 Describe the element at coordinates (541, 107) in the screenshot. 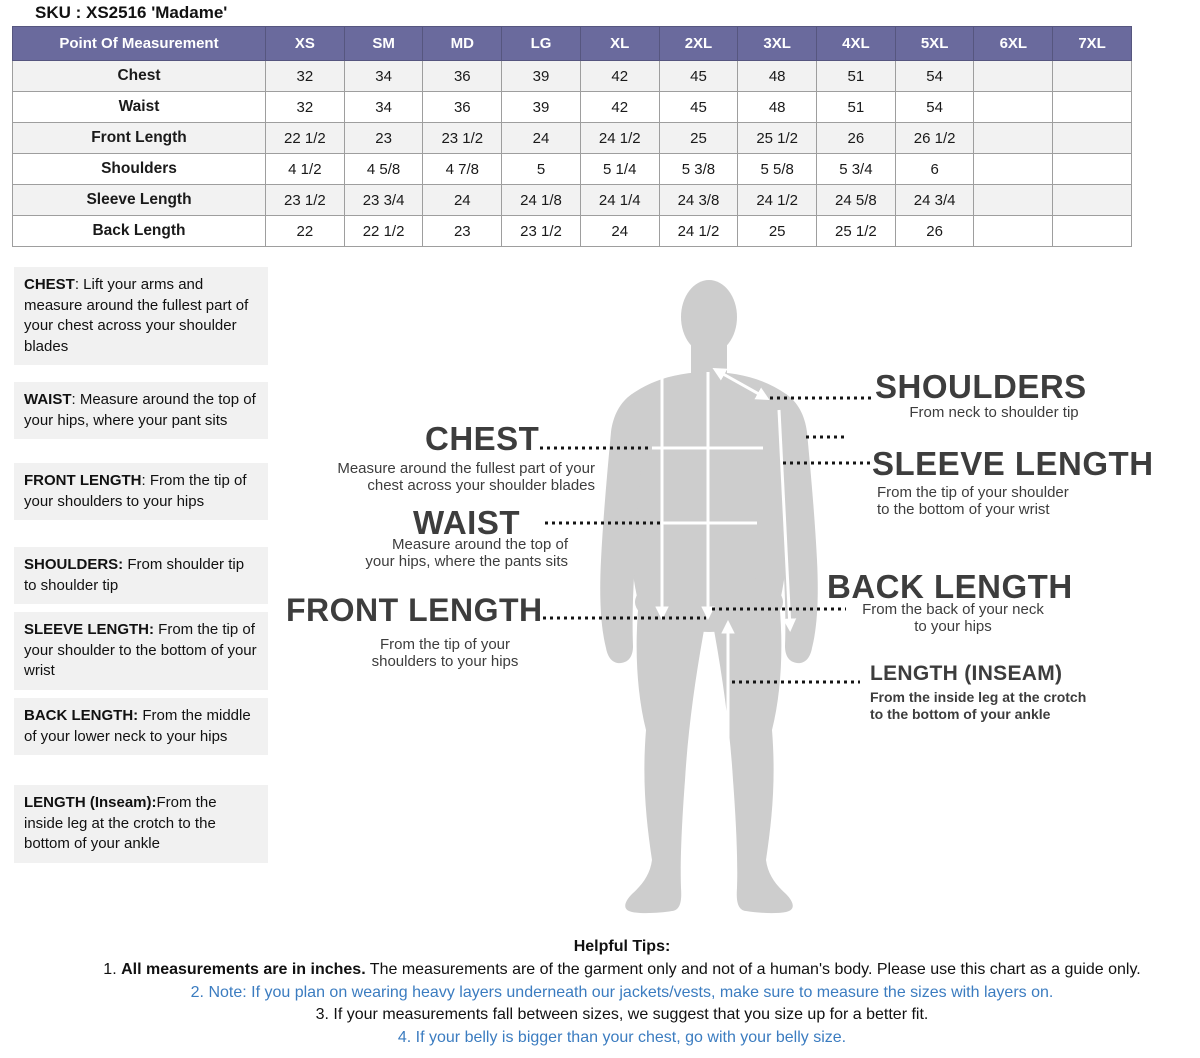

I see `size-value-cell: 39` at that location.